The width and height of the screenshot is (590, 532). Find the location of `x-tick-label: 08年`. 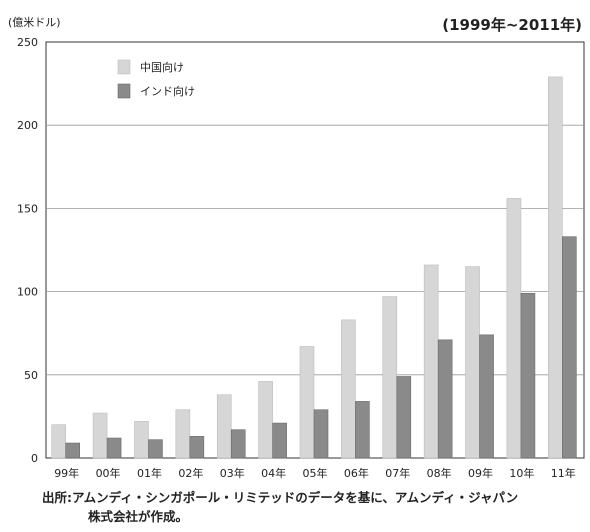

x-tick-label: 08年 is located at coordinates (439, 473).